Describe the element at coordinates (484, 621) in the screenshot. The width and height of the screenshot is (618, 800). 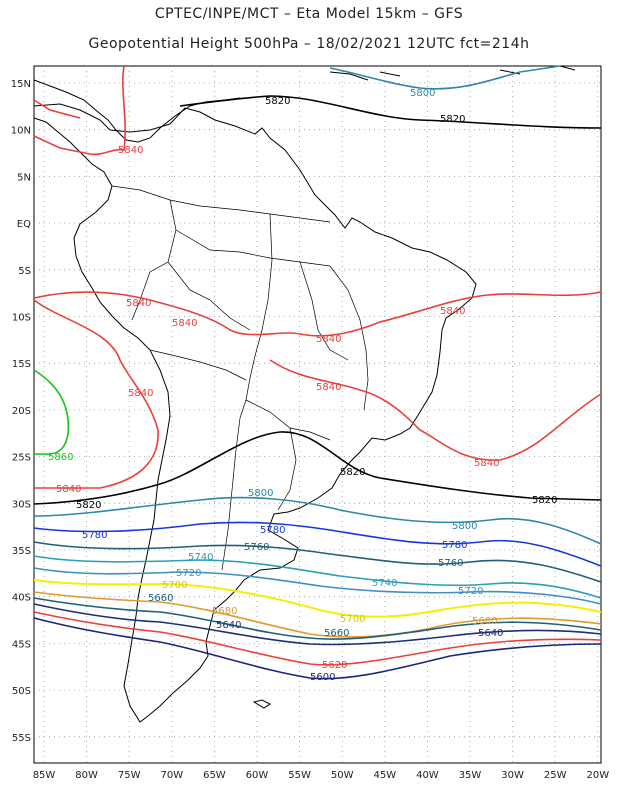
I see `label-5680-b: 5680` at that location.